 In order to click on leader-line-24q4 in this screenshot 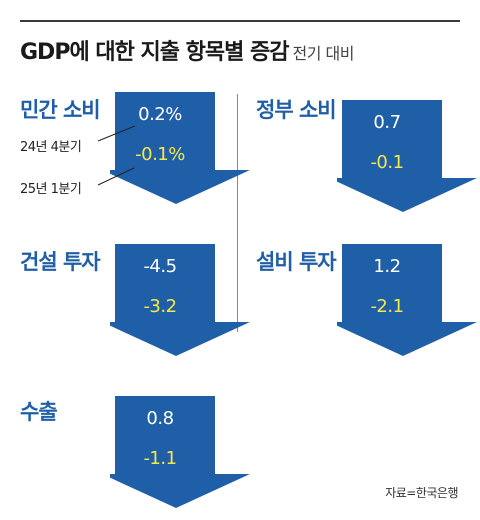, I will do `click(116, 133)`.